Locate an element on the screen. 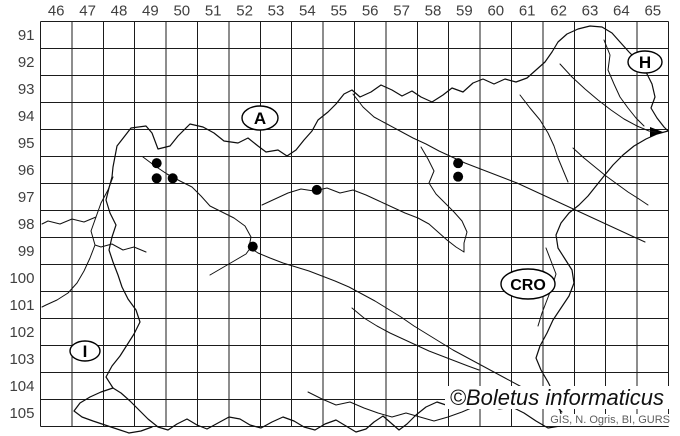  country-label-i: I is located at coordinates (85, 351).